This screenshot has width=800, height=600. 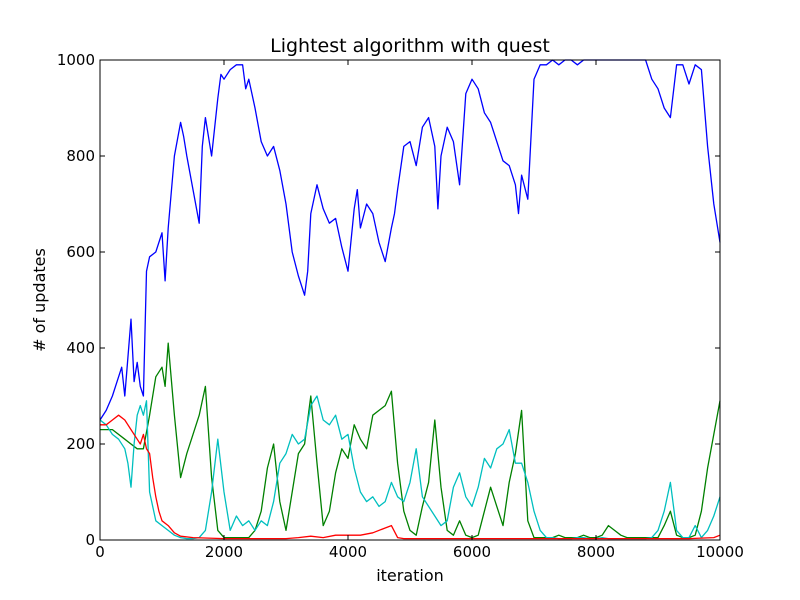 What do you see at coordinates (472, 552) in the screenshot?
I see `x-tick-label: 6000` at bounding box center [472, 552].